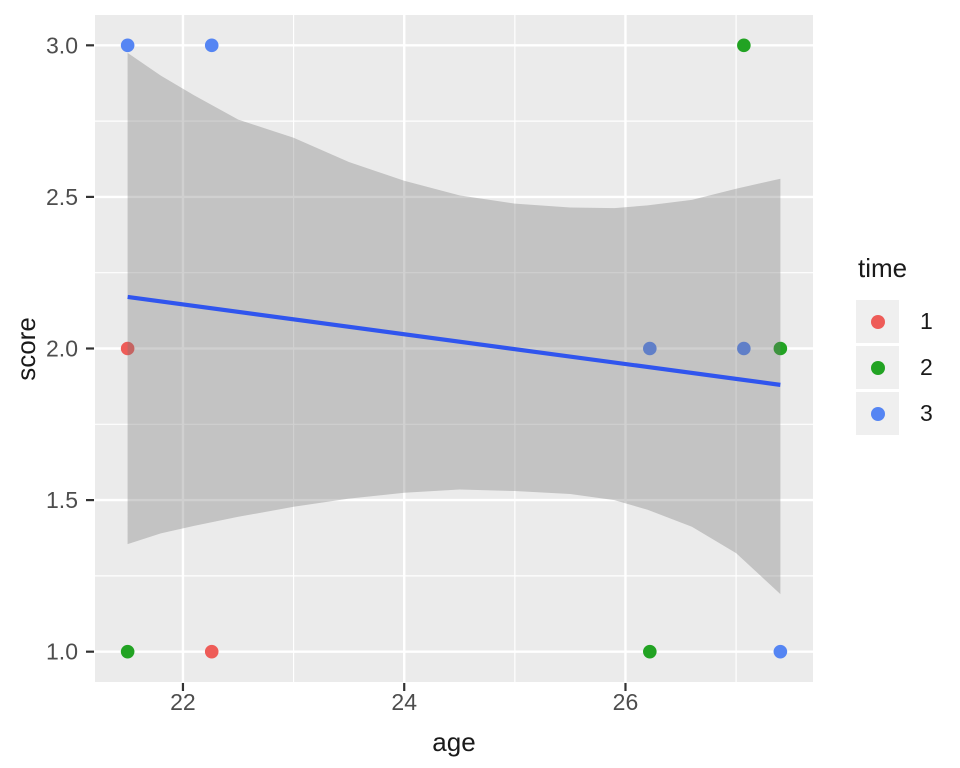  What do you see at coordinates (926, 367) in the screenshot?
I see `legend-item-label: 2` at bounding box center [926, 367].